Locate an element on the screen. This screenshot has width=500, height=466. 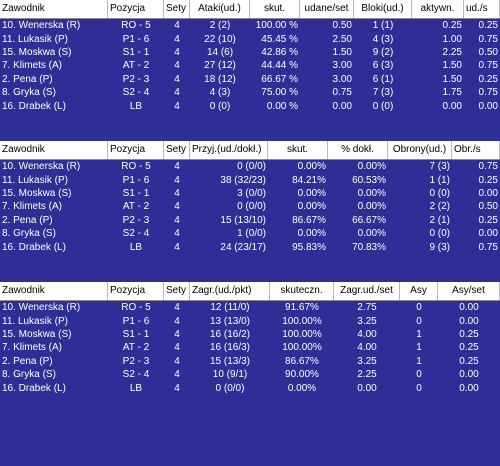
column-header-zagr-ud-pkt: Zagr.(ud./pkt) is located at coordinates (230, 291).